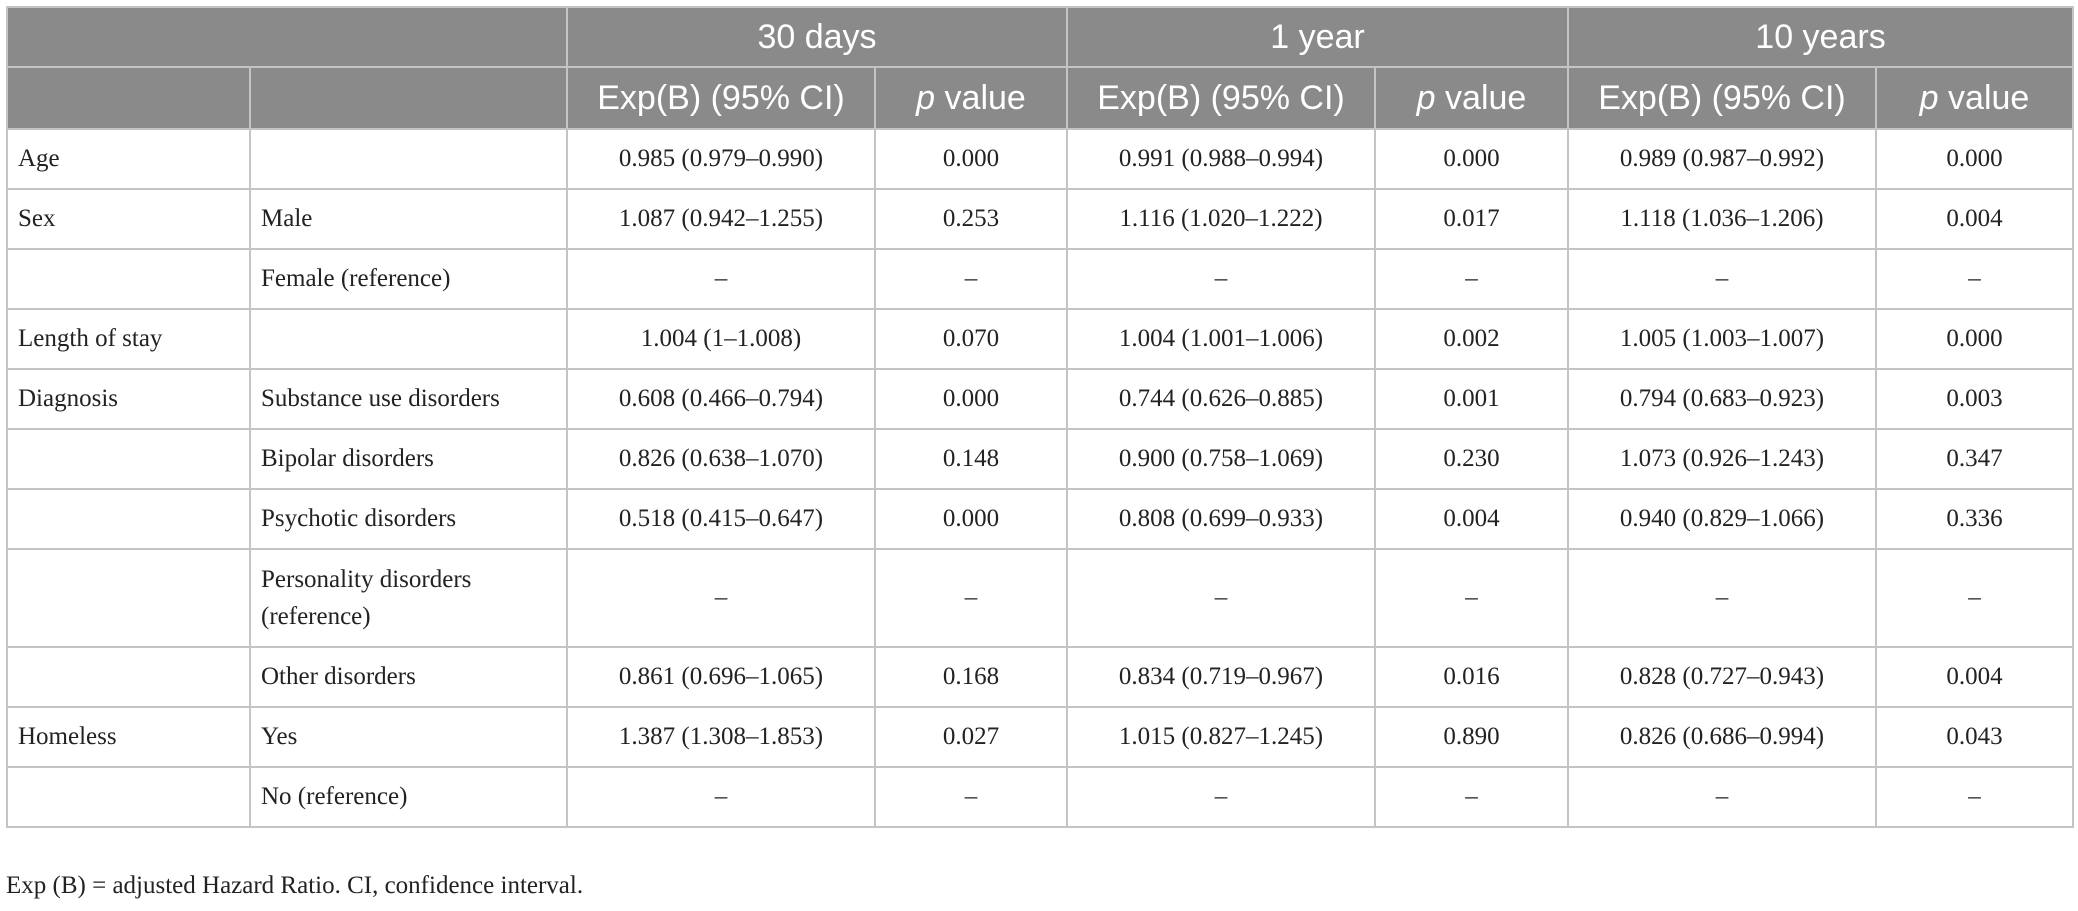 This screenshot has width=2078, height=911. I want to click on cell-expb-10-years: 0.828 (0.727–0.943), so click(1722, 677).